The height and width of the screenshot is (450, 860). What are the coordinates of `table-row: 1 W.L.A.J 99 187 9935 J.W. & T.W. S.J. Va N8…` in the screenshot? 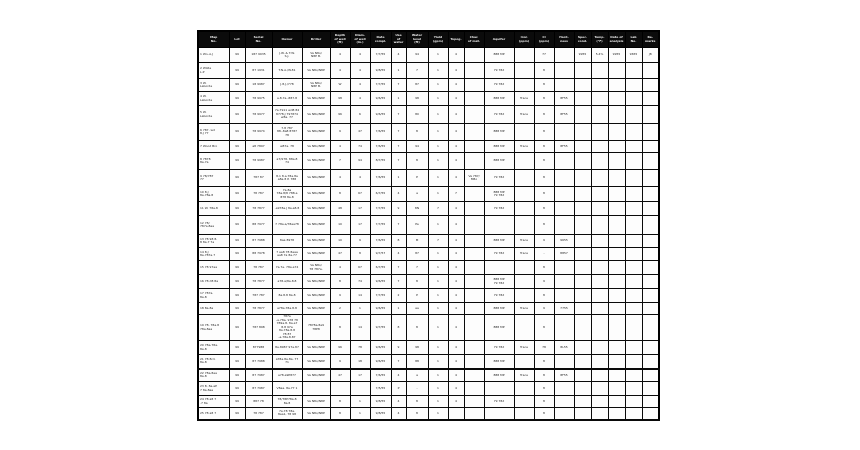 It's located at (428, 55).